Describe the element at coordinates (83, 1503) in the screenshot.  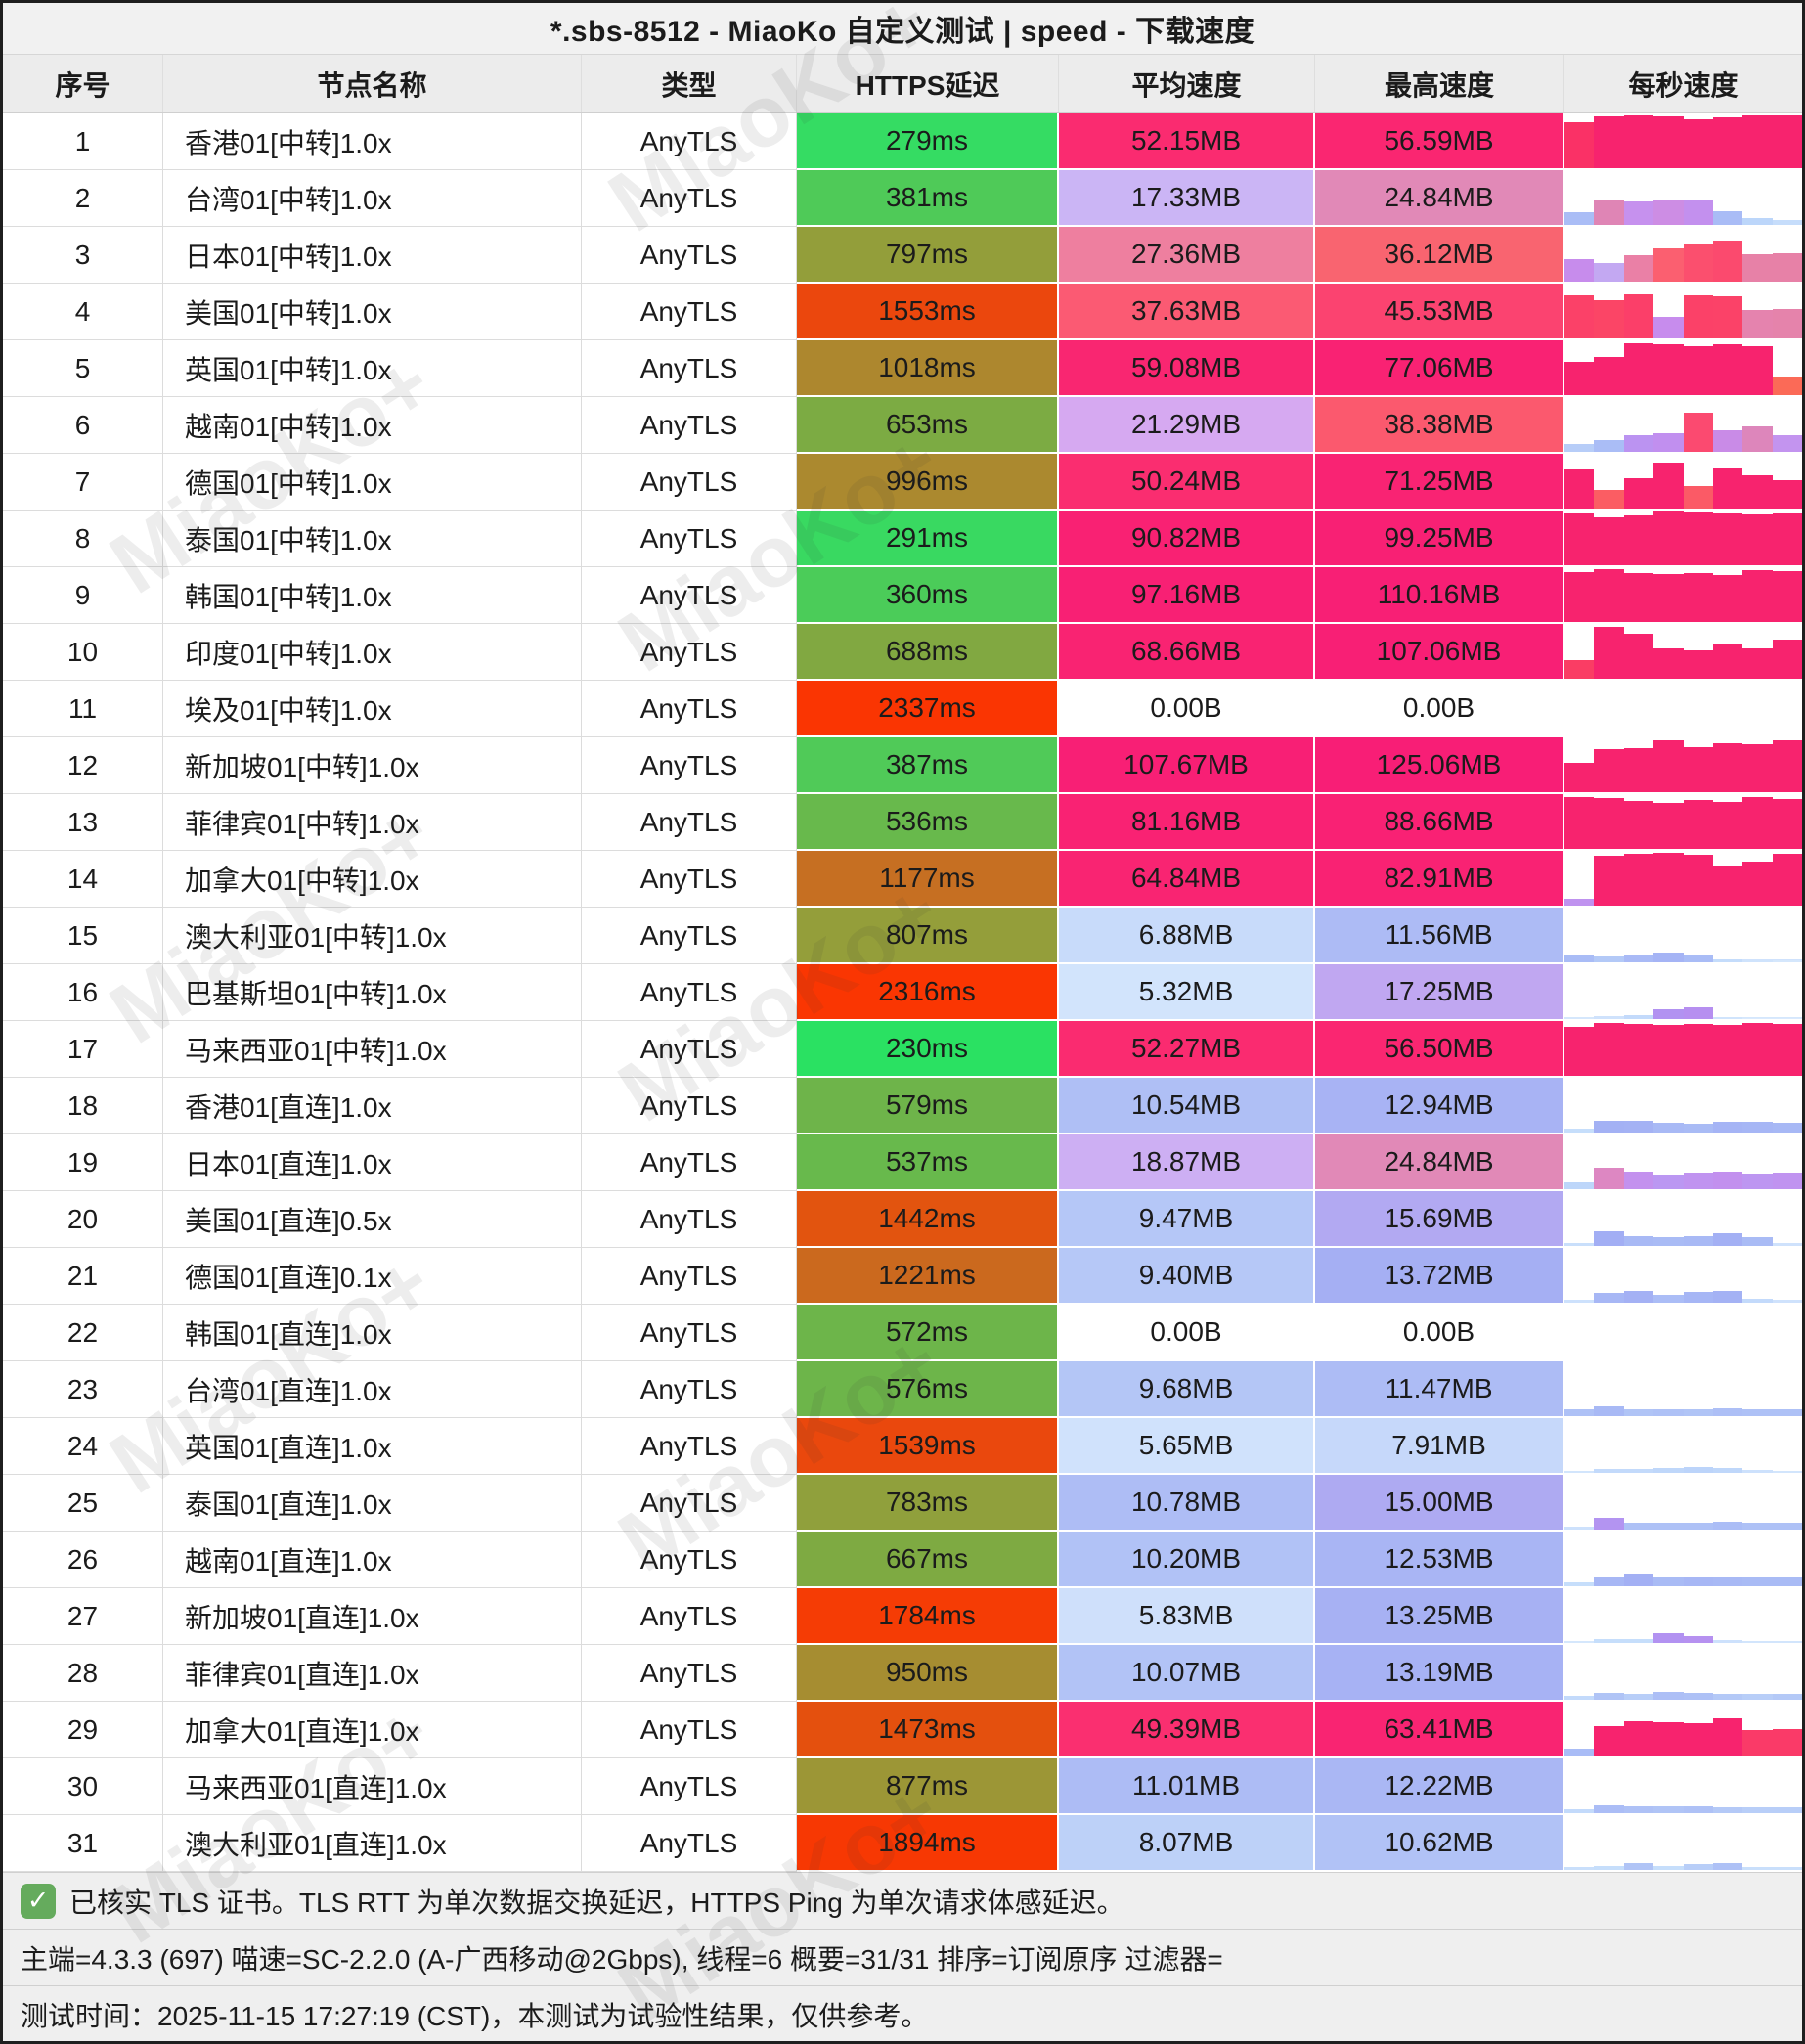
I see `row-index: 25` at that location.